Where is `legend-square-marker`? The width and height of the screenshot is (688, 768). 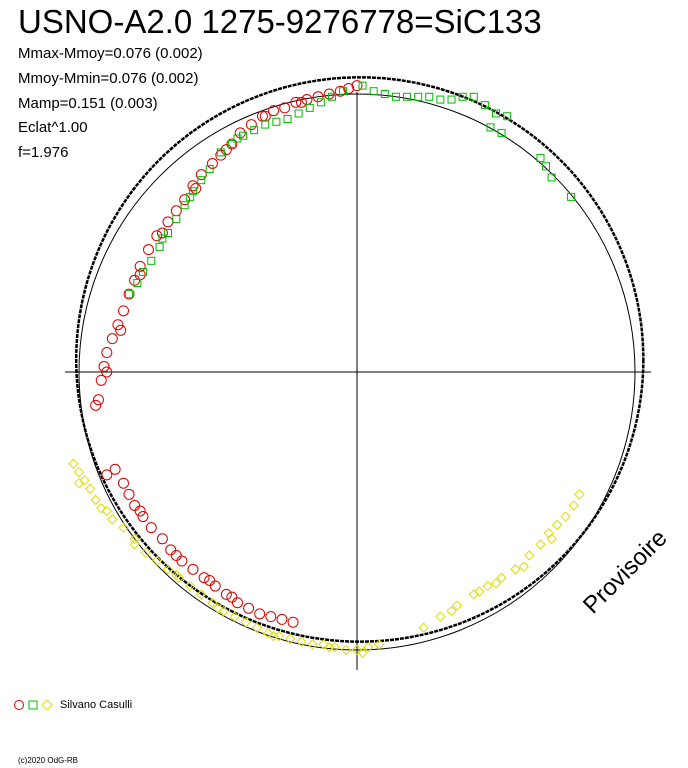 legend-square-marker is located at coordinates (33, 705).